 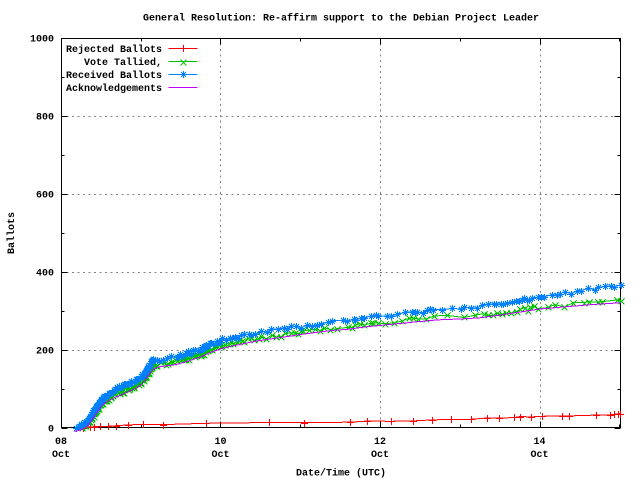 I want to click on svg-text: Rejected Ballots, so click(x=114, y=50).